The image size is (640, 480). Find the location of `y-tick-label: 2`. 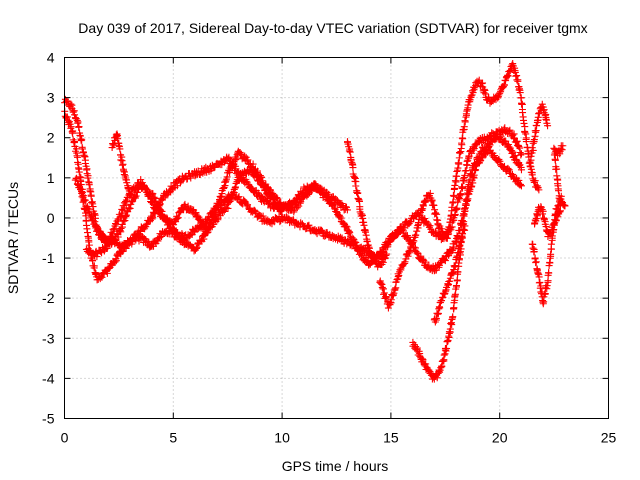

y-tick-label: 2 is located at coordinates (51, 138).